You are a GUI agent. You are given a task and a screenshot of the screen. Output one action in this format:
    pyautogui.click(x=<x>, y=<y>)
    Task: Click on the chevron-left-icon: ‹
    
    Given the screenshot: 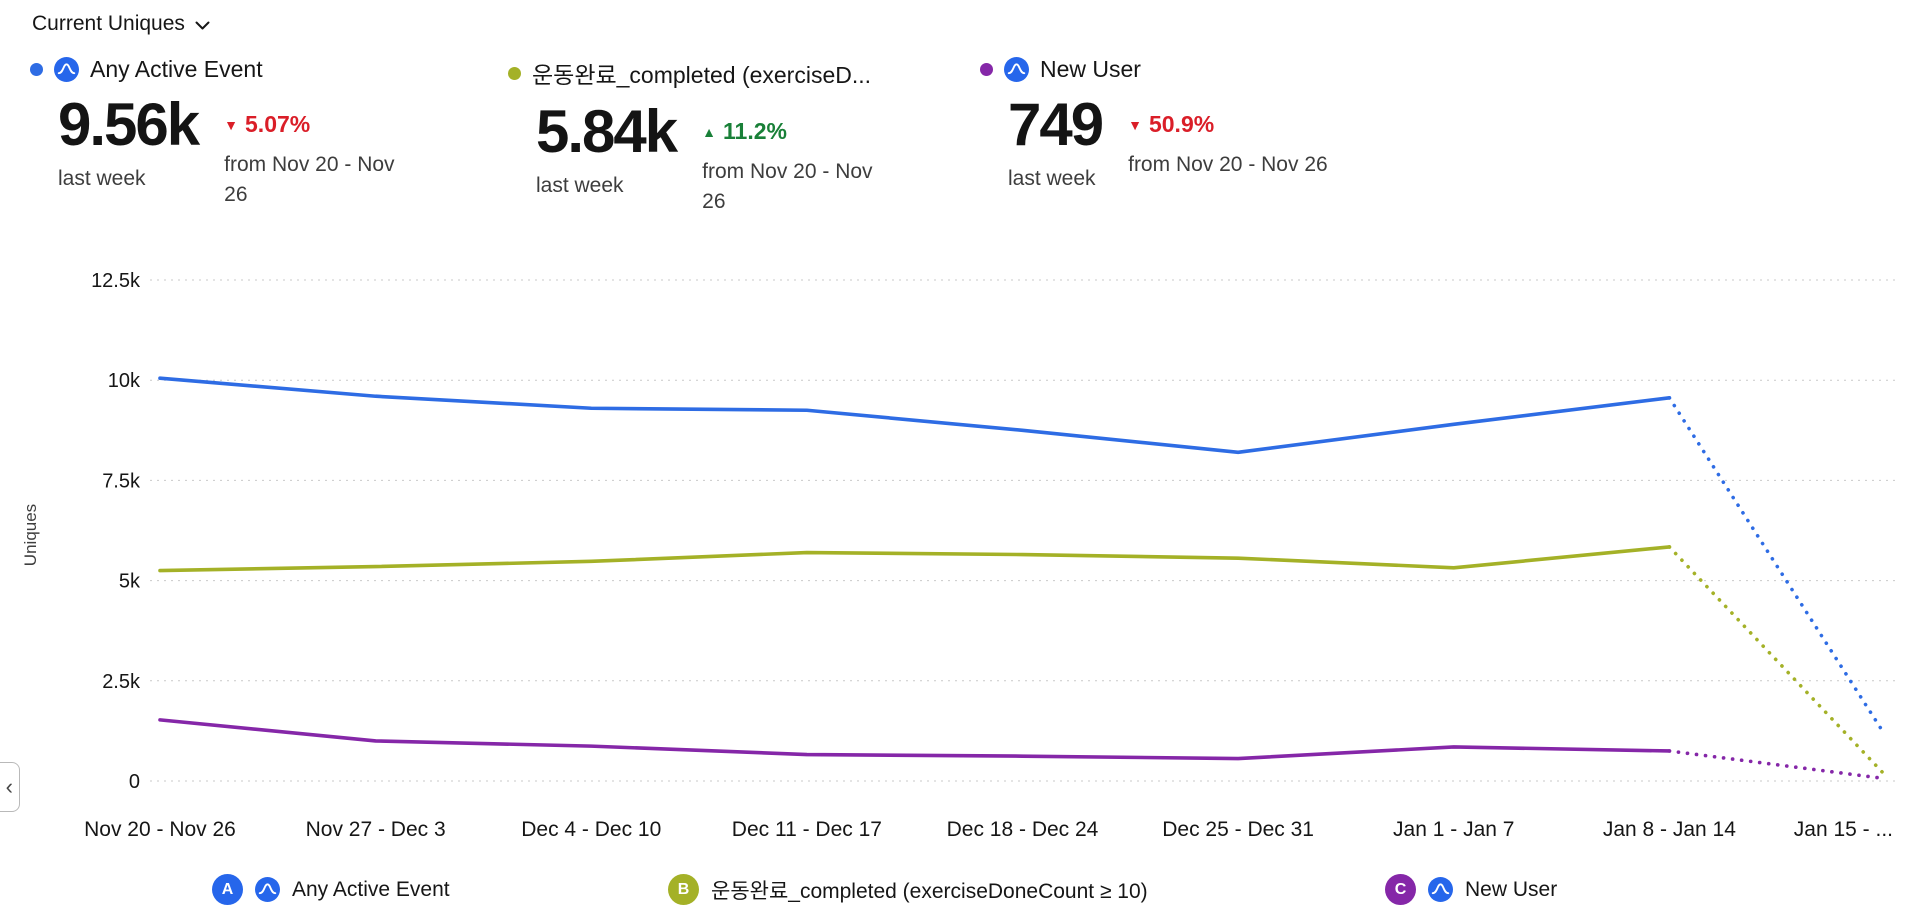 What is the action you would take?
    pyautogui.click(x=9, y=786)
    